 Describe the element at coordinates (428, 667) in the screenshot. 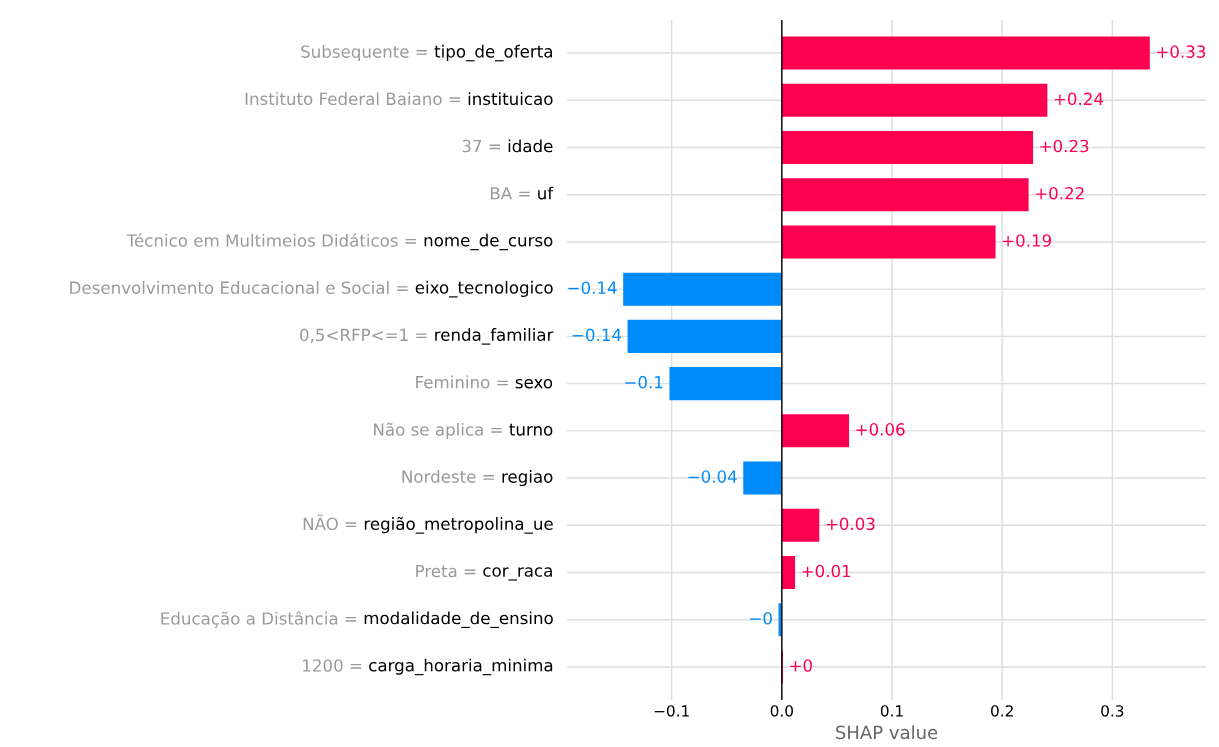

I see `y-tick-label: 1200 = carga_horaria_minima` at that location.